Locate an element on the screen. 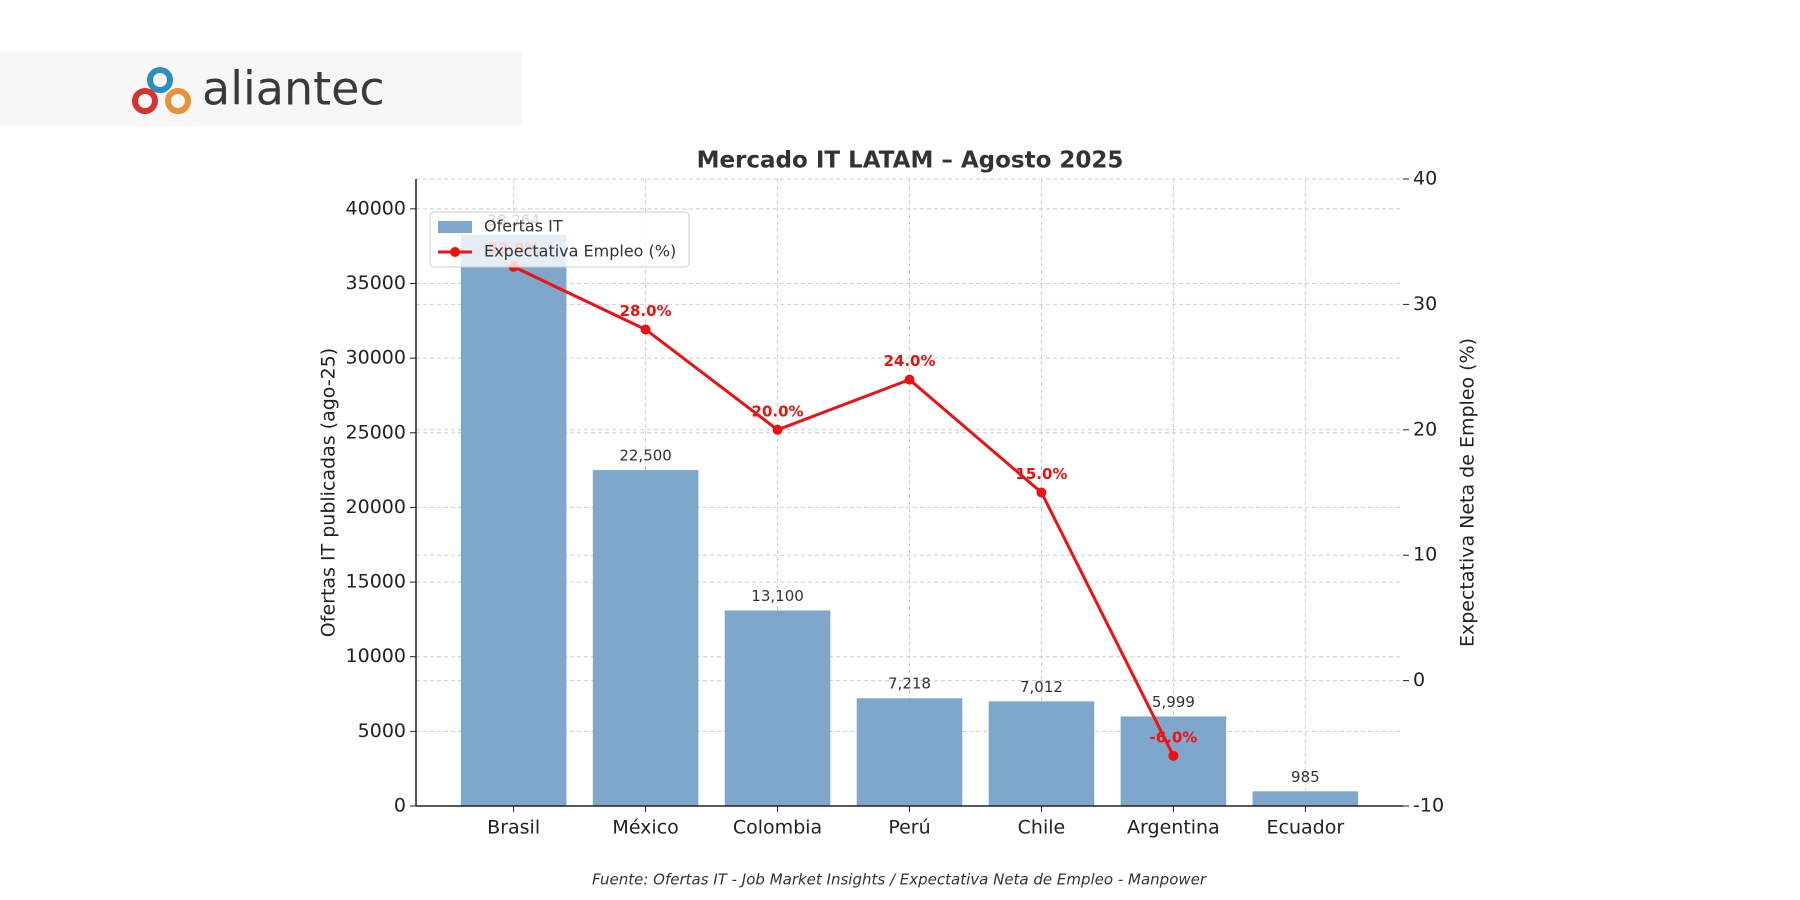  y-tick-label: 40000 is located at coordinates (376, 208).